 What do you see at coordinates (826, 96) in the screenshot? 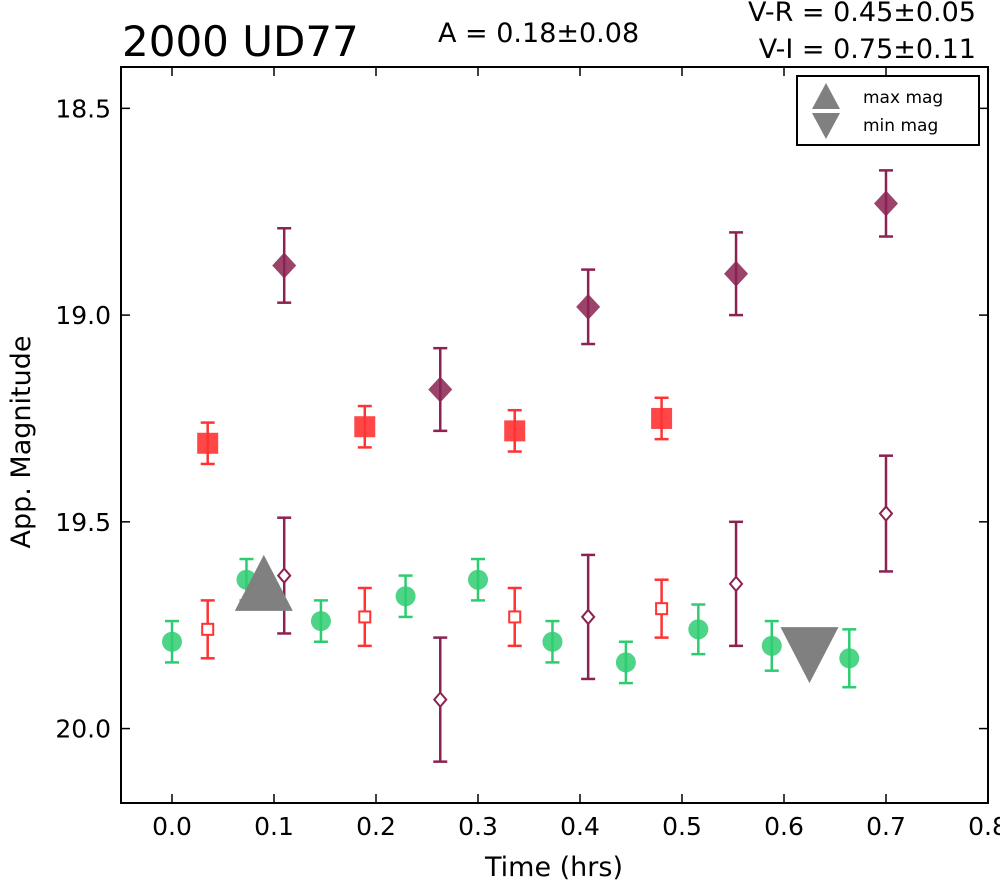
I see `legend-max-mag-icon` at bounding box center [826, 96].